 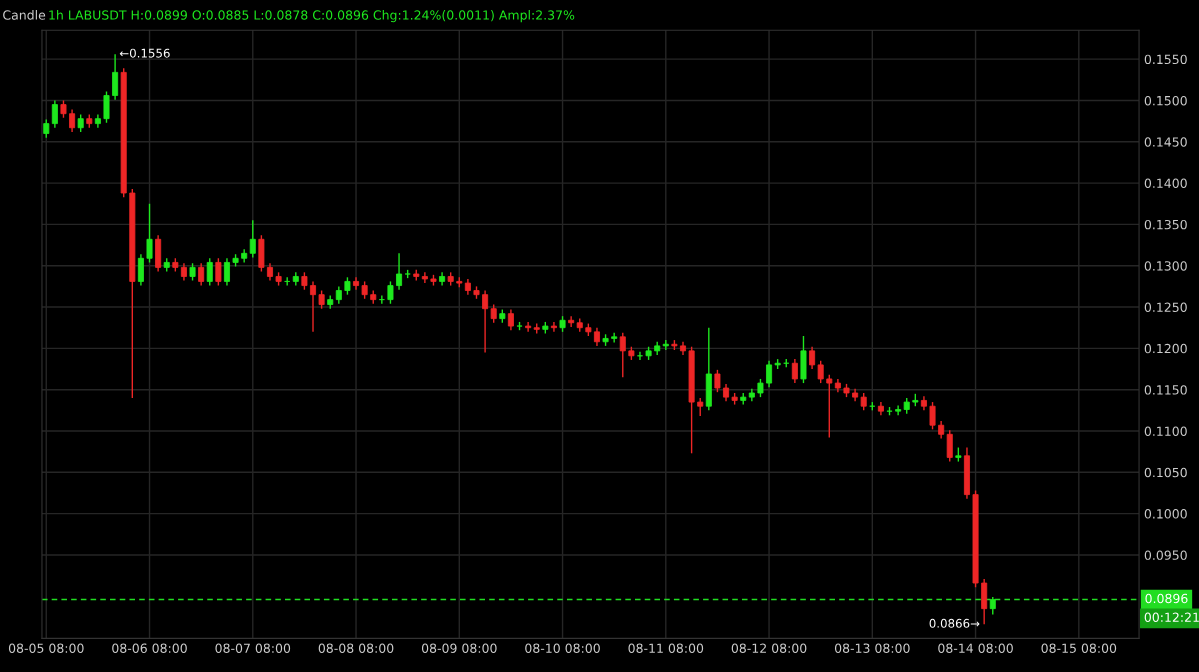 I want to click on annotation: 0.0866→, so click(x=954, y=623).